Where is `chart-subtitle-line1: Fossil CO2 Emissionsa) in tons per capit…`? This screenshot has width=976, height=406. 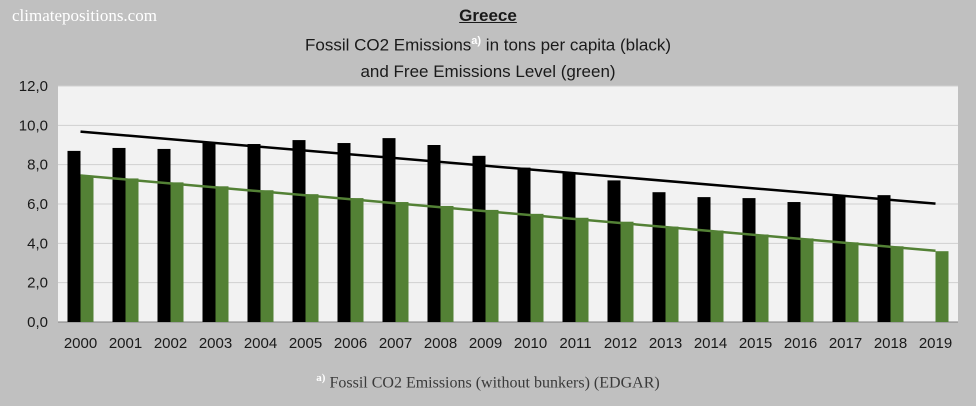
chart-subtitle-line1: Fossil CO2 Emissionsa) in tons per capit… is located at coordinates (488, 45).